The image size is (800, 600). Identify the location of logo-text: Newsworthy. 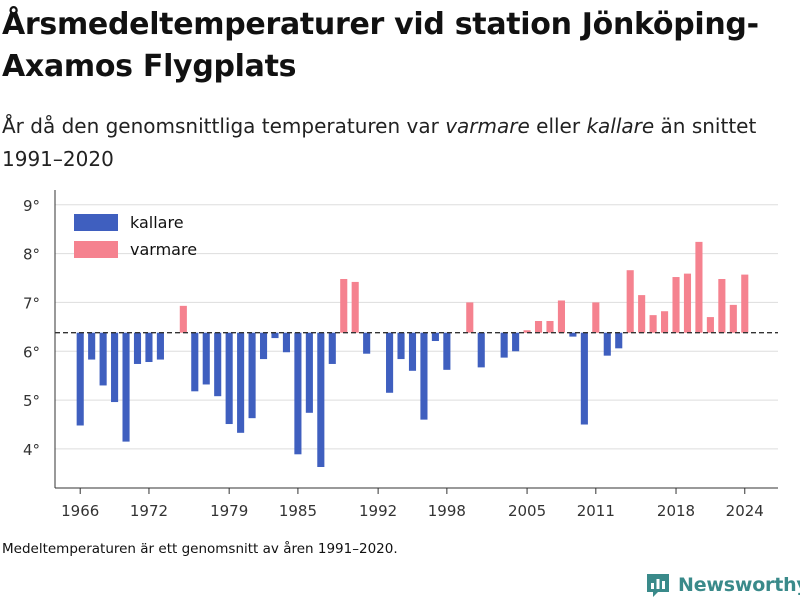
(739, 585).